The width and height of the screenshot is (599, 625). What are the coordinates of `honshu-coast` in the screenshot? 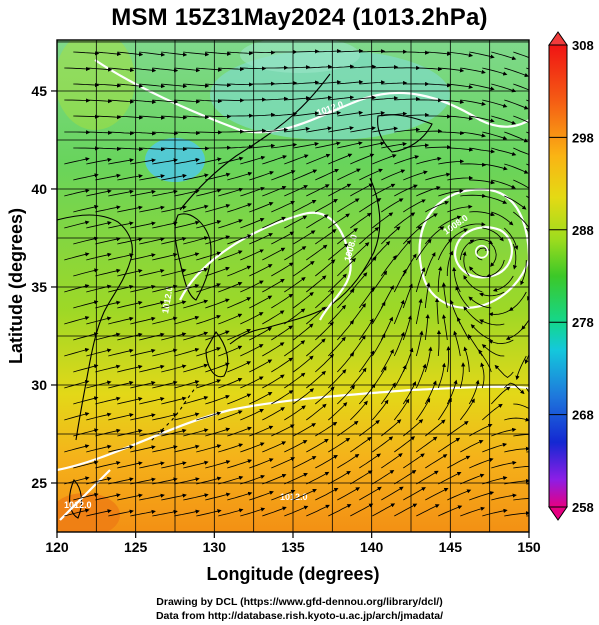 It's located at (305, 261).